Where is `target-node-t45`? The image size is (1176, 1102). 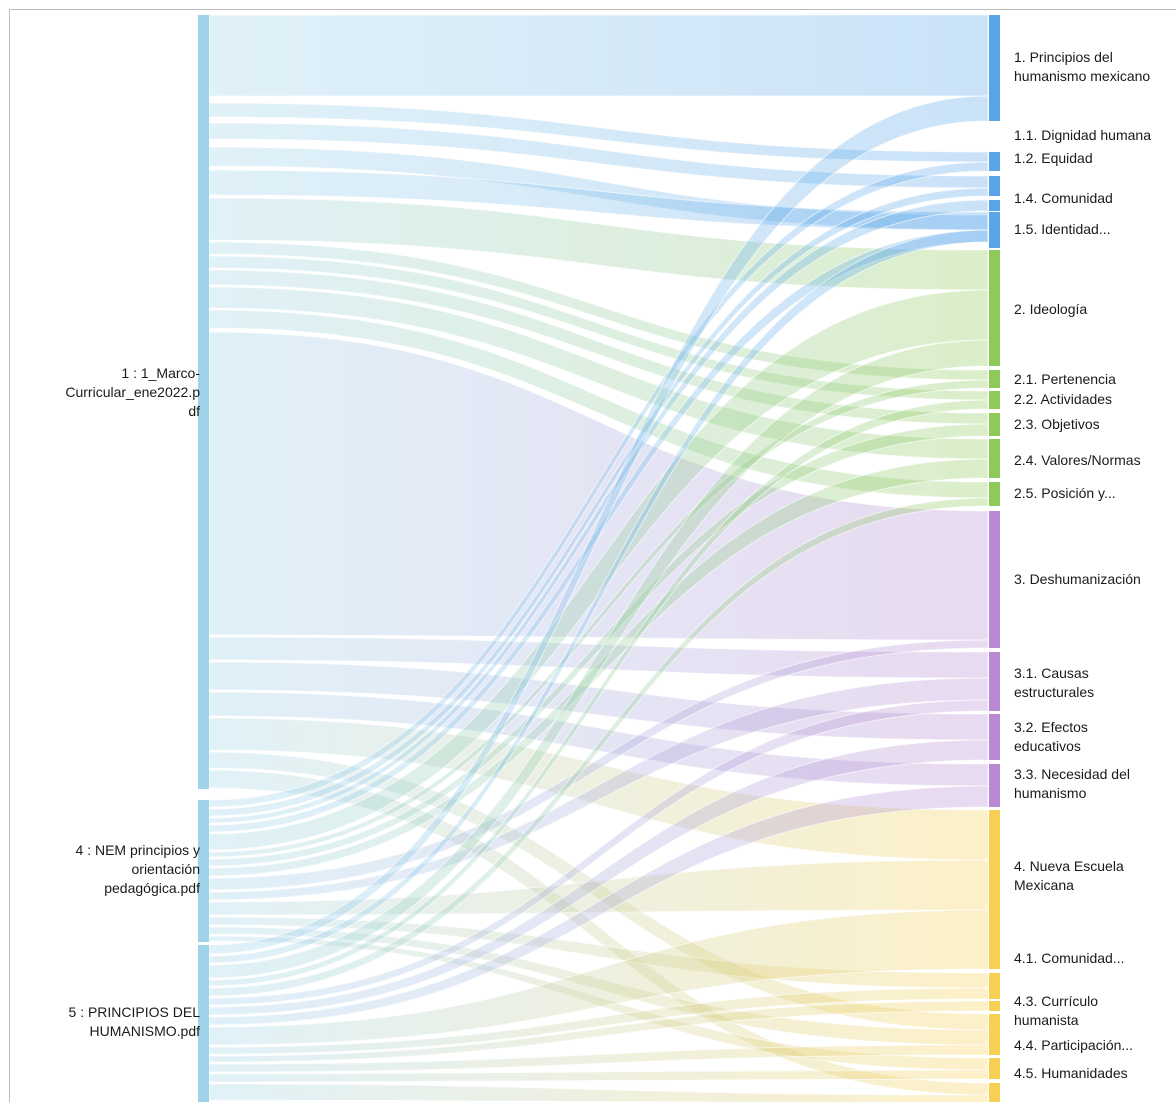
target-node-t45 is located at coordinates (994, 1092).